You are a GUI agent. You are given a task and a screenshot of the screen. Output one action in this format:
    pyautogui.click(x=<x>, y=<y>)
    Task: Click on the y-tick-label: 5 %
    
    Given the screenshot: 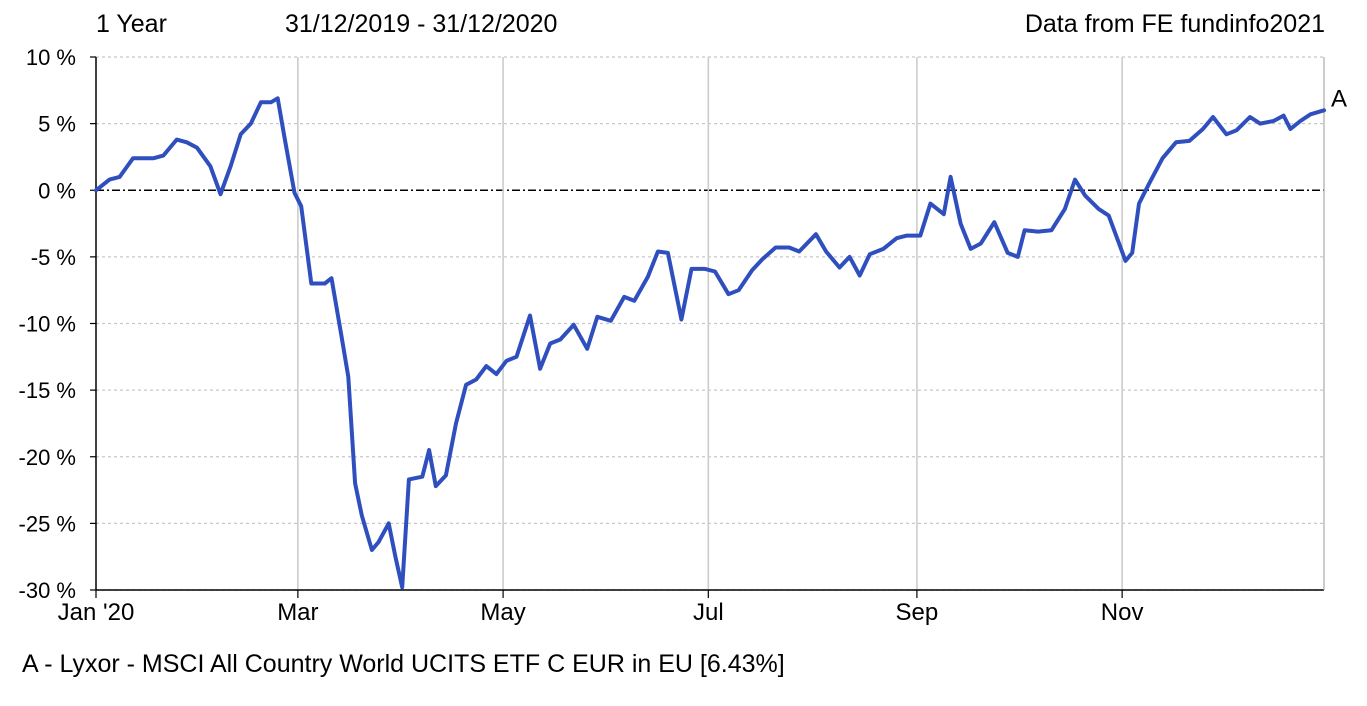 What is the action you would take?
    pyautogui.click(x=57, y=124)
    